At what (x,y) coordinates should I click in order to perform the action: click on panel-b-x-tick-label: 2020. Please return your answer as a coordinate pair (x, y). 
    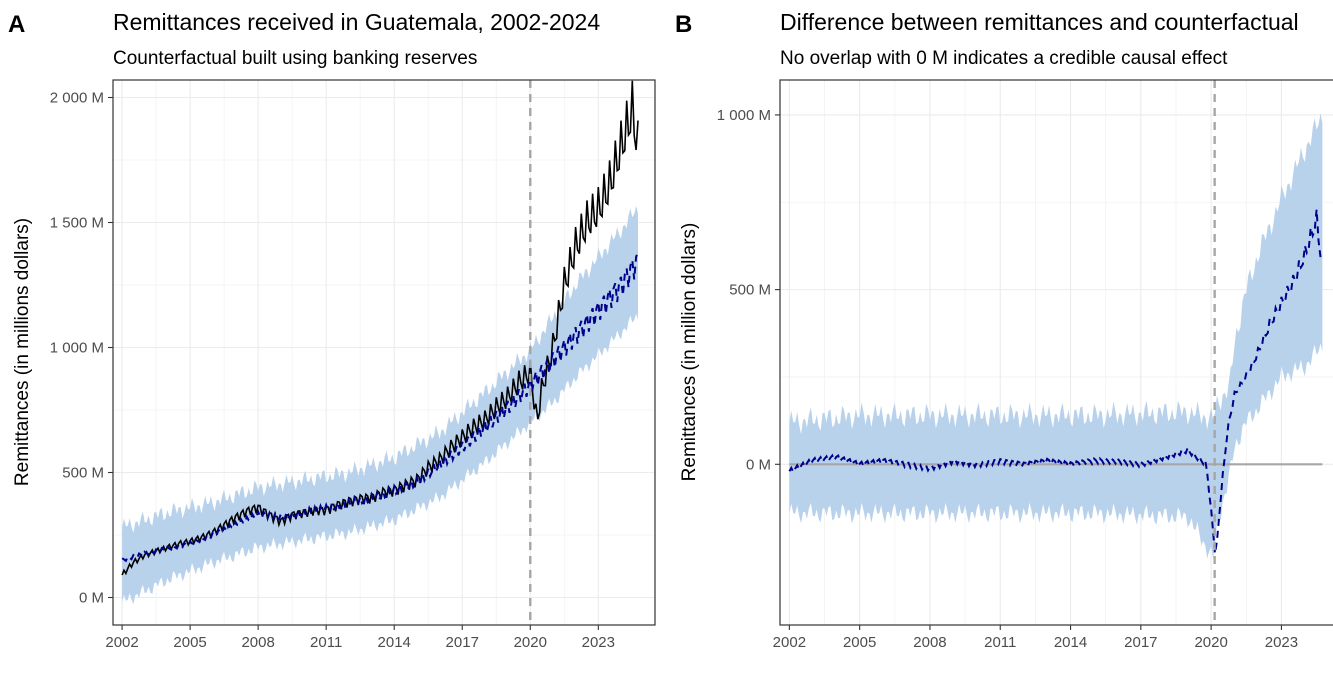
    Looking at the image, I should click on (1210, 642).